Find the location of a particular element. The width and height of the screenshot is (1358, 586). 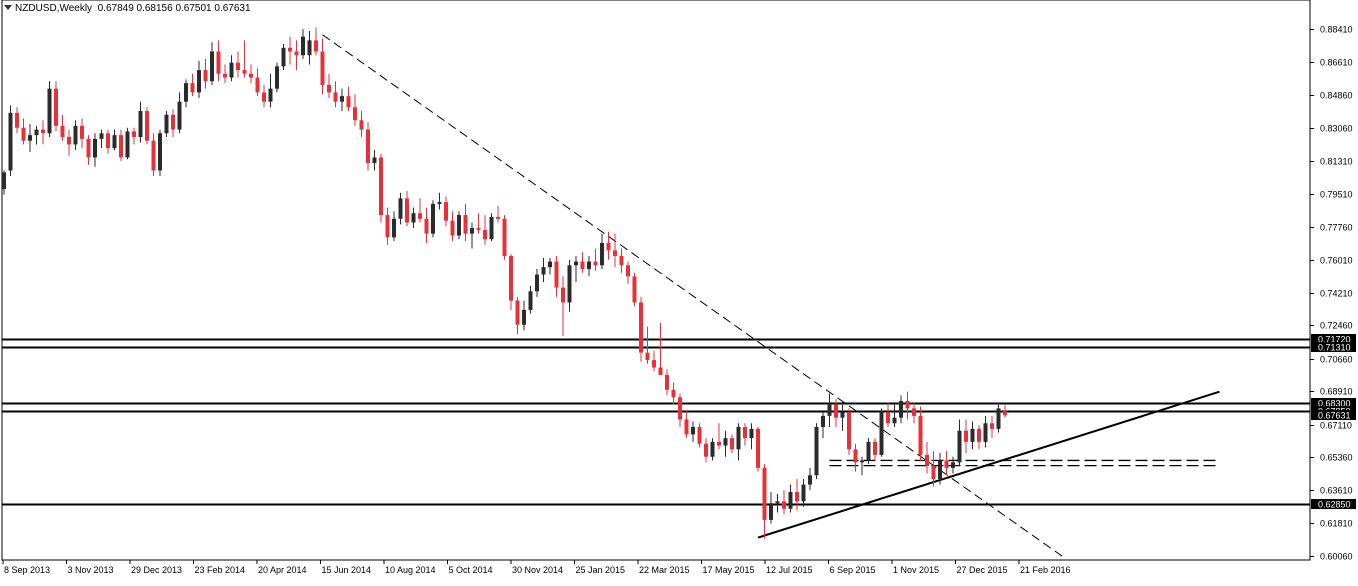

price-level-badge-label: 0.71720 is located at coordinates (1334, 340).